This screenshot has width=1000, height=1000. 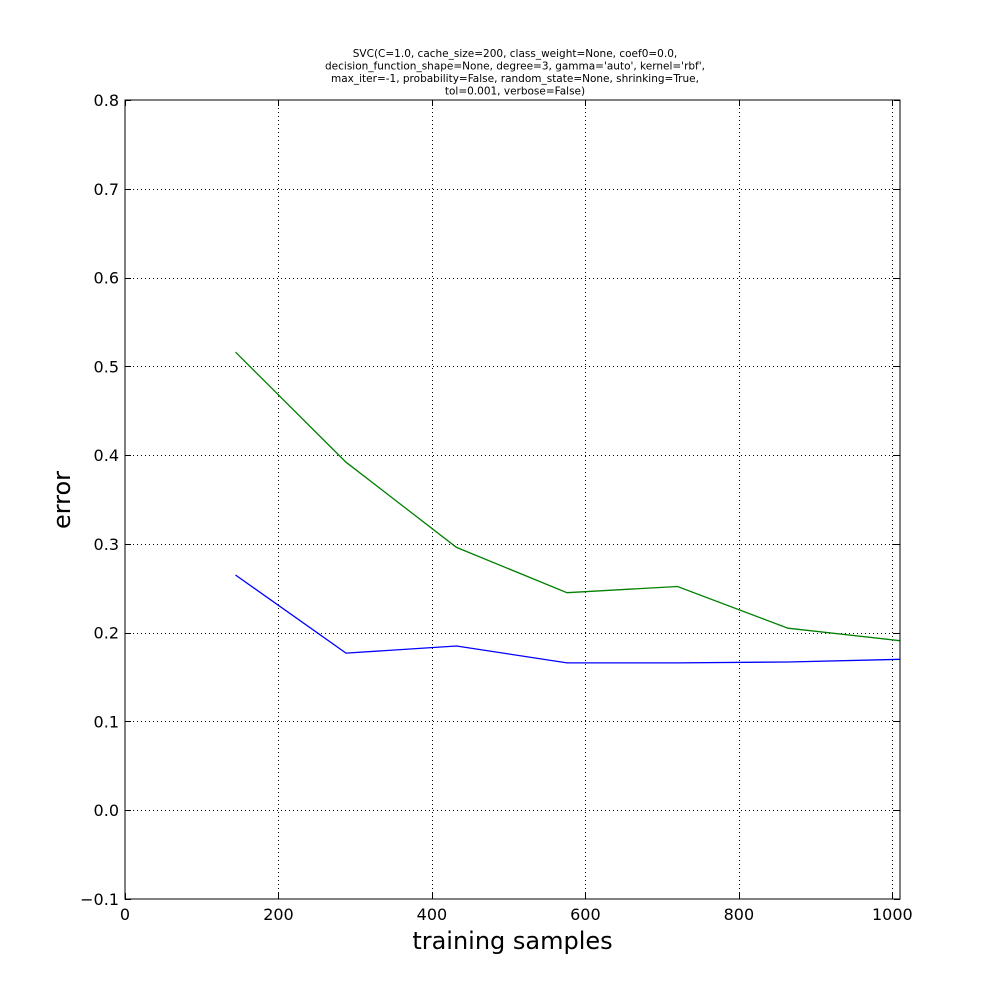 What do you see at coordinates (106, 100) in the screenshot?
I see `y-tick-label: 0.8` at bounding box center [106, 100].